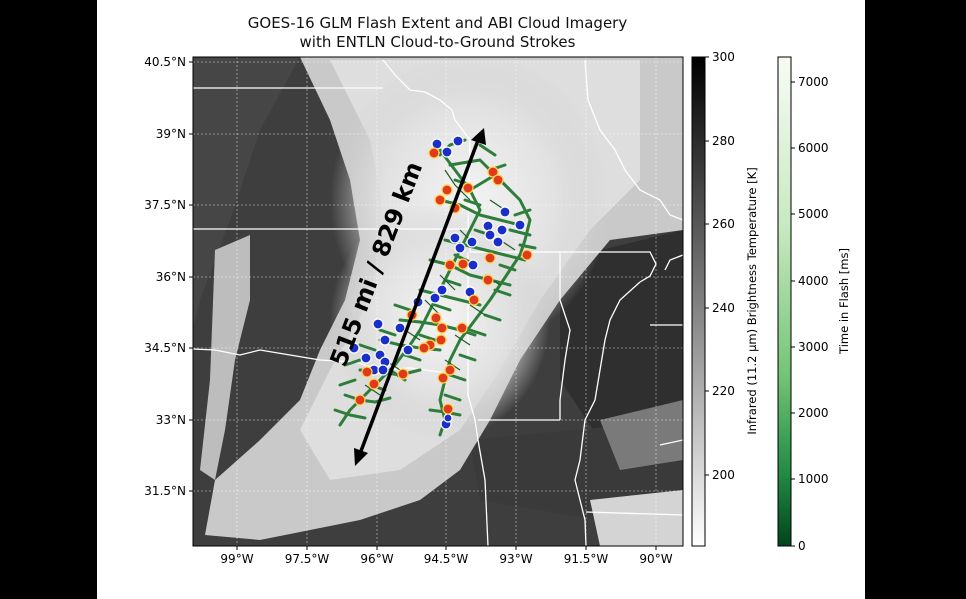 The image size is (966, 599). What do you see at coordinates (723, 57) in the screenshot?
I see `temperature-tick-label: 300` at bounding box center [723, 57].